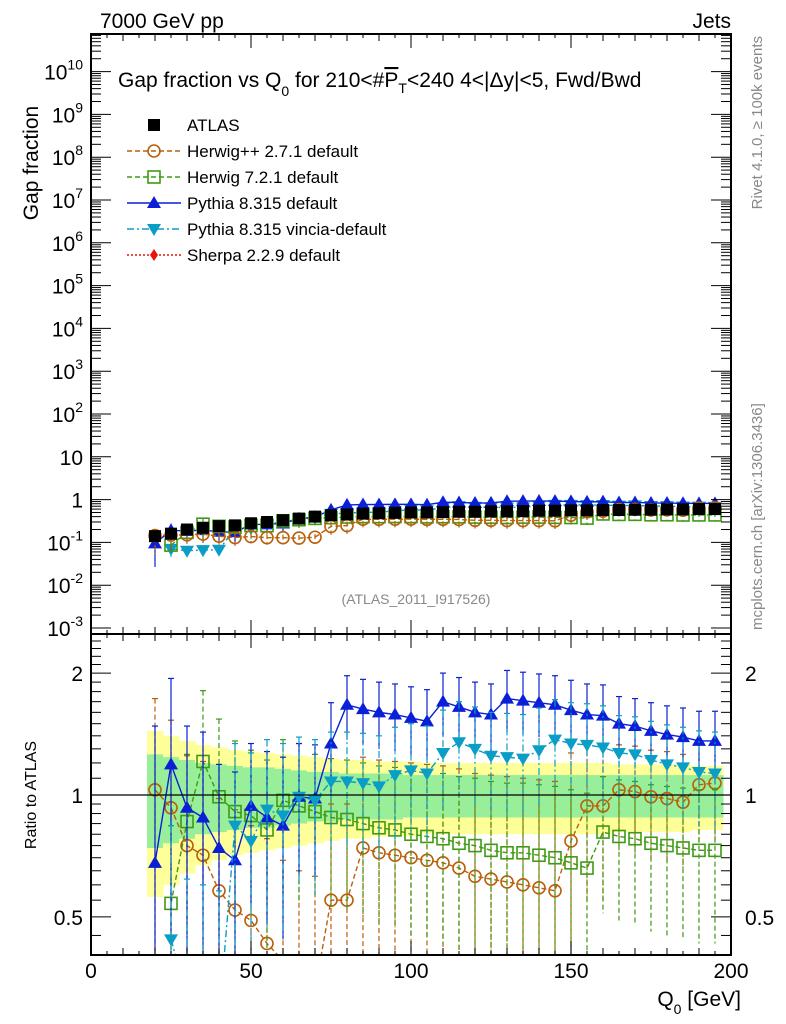 This screenshot has width=786, height=1024. I want to click on x-tick-label: 100, so click(410, 971).